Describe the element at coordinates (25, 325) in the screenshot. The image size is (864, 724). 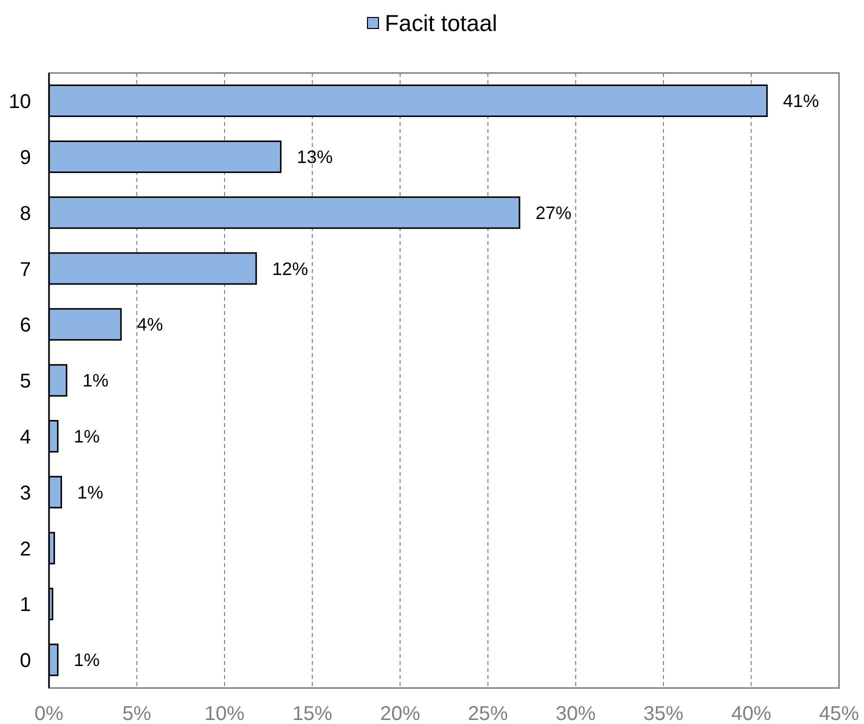
I see `y-tick-label: 6` at that location.